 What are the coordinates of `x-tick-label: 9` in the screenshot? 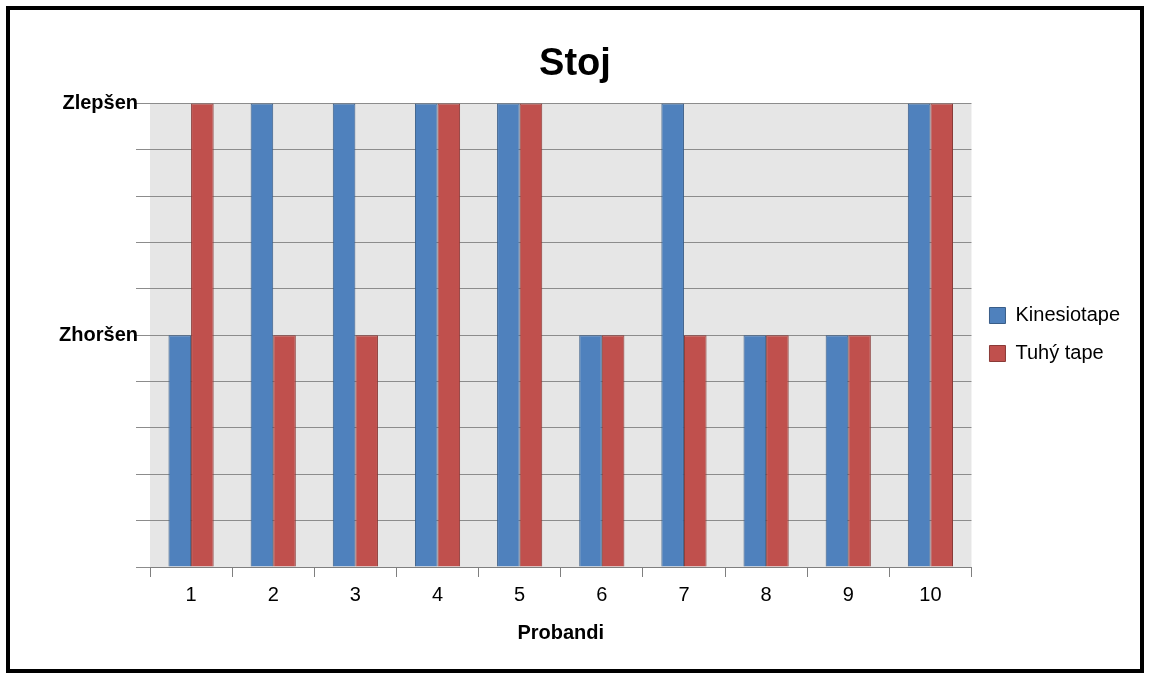 It's located at (848, 593).